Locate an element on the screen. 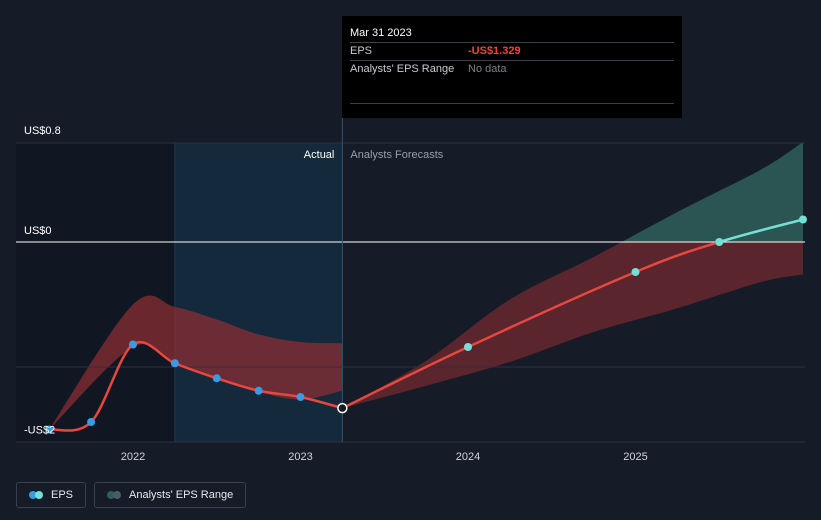 This screenshot has height=520, width=821. eps-line-actual is located at coordinates (196, 386).